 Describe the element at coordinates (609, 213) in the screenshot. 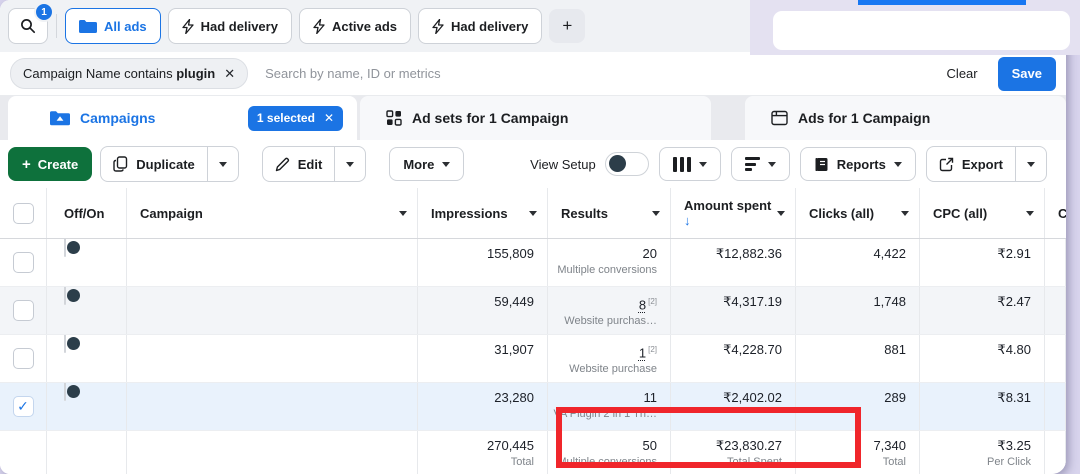

I see `column-header-results: Results` at that location.